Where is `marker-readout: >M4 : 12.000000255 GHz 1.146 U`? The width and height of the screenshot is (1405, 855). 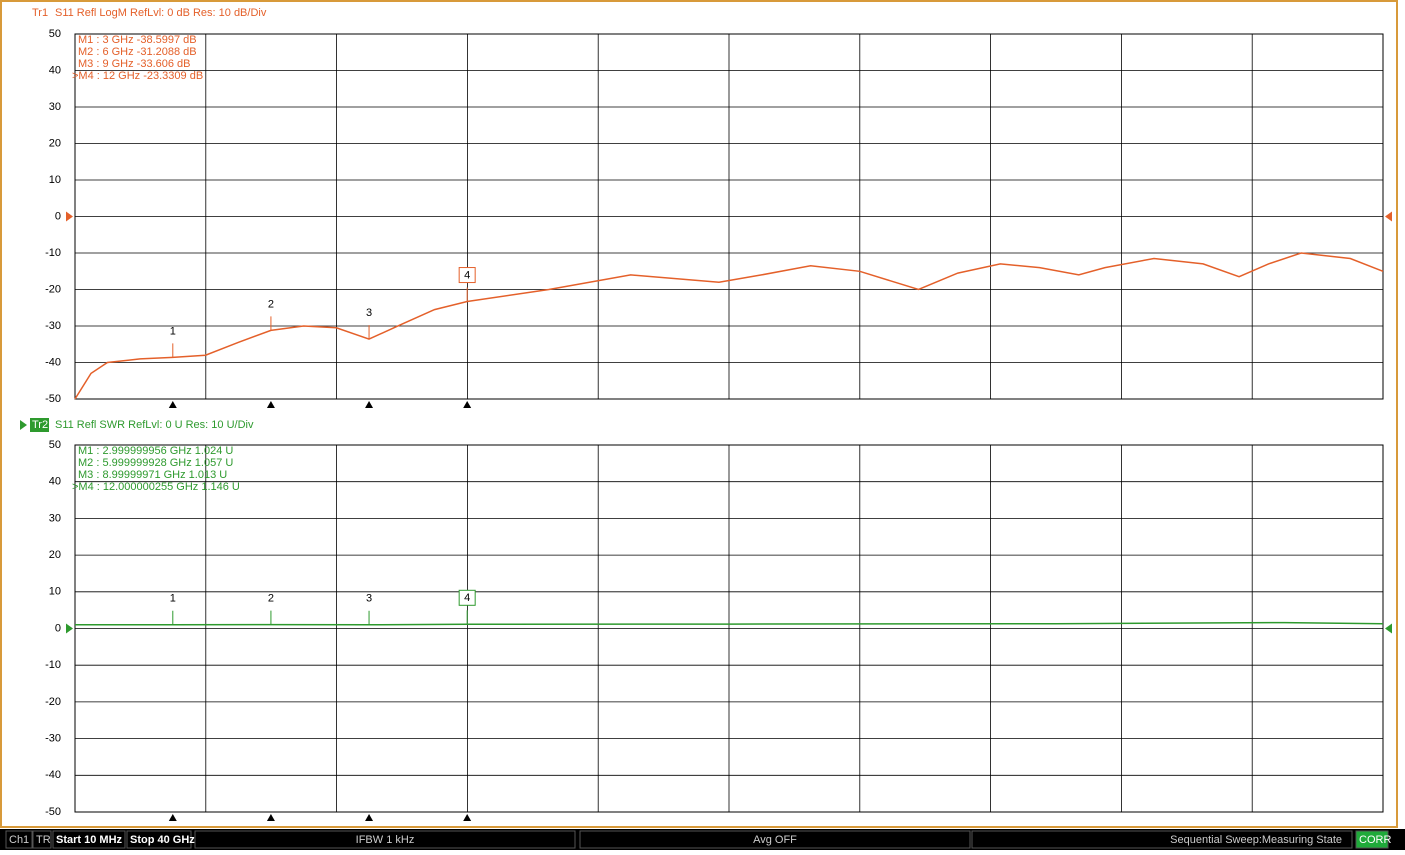
marker-readout: >M4 : 12.000000255 GHz 1.146 U is located at coordinates (156, 487).